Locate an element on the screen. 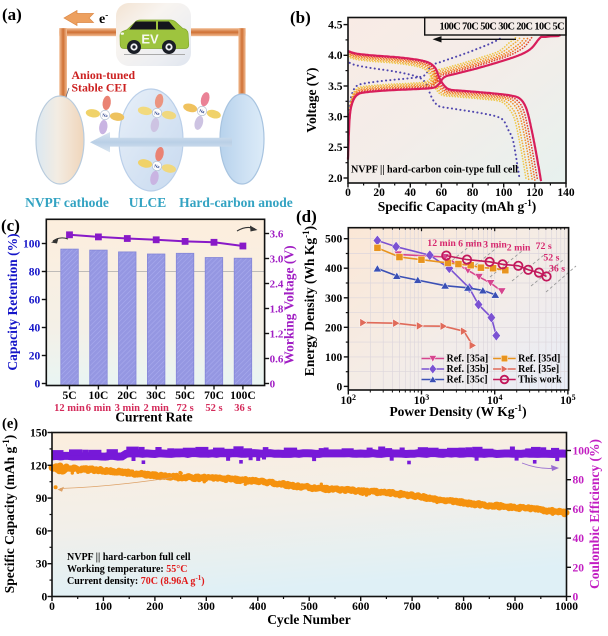 This screenshot has height=636, width=608. svg-text: 5C is located at coordinates (69, 396).